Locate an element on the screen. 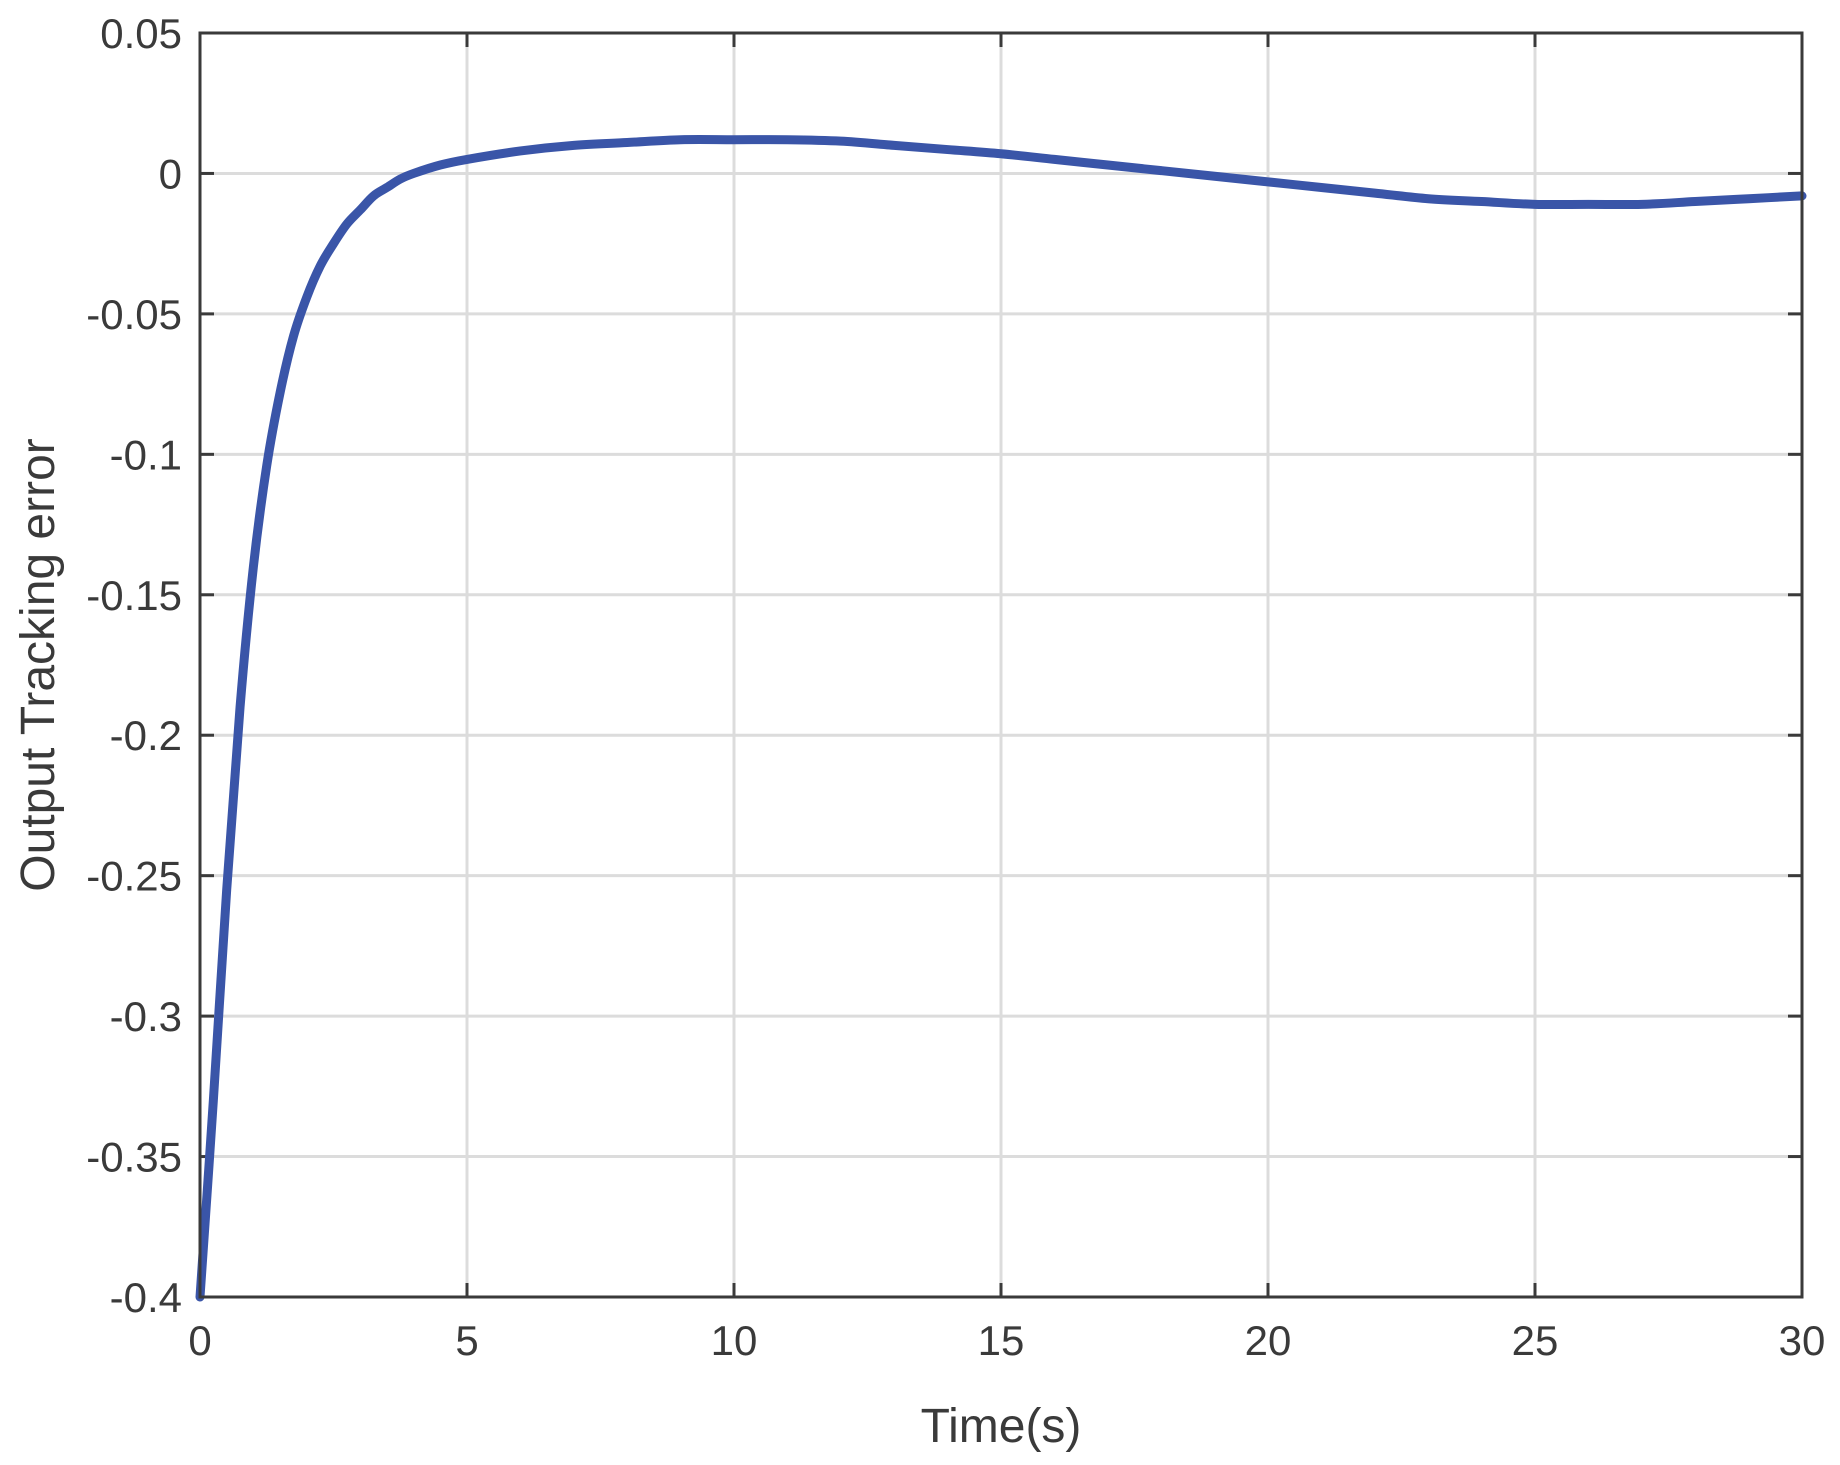 The image size is (1840, 1465). y-tick-label: -0.1 is located at coordinates (146, 454).